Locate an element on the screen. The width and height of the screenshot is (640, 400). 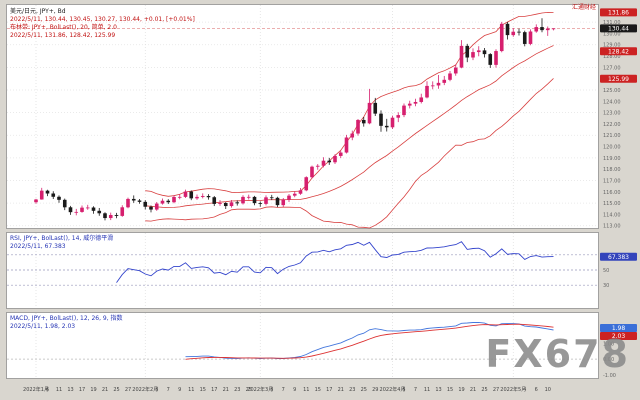
svg-text: 113.00 is located at coordinates (612, 227).